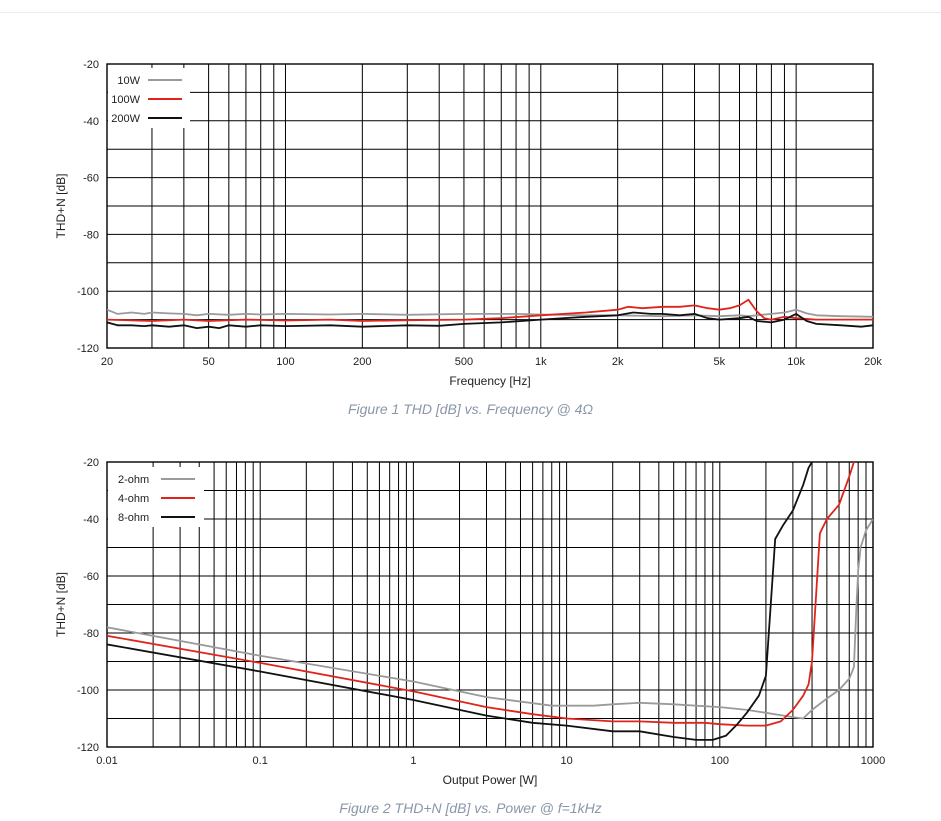 This screenshot has width=941, height=821. What do you see at coordinates (490, 780) in the screenshot?
I see `x-axis-label: Output Power [W]` at bounding box center [490, 780].